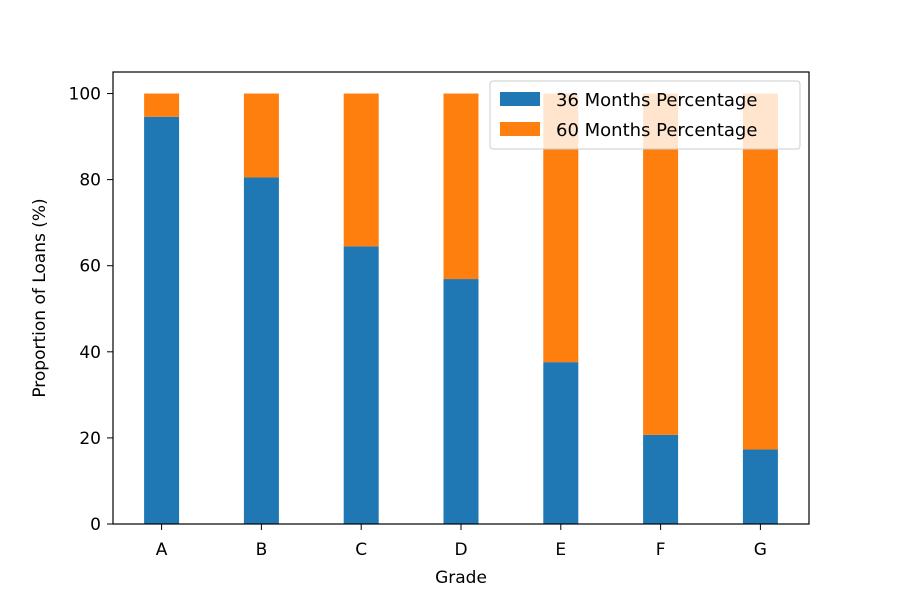  I want to click on x-tick-label-C: C, so click(361, 550).